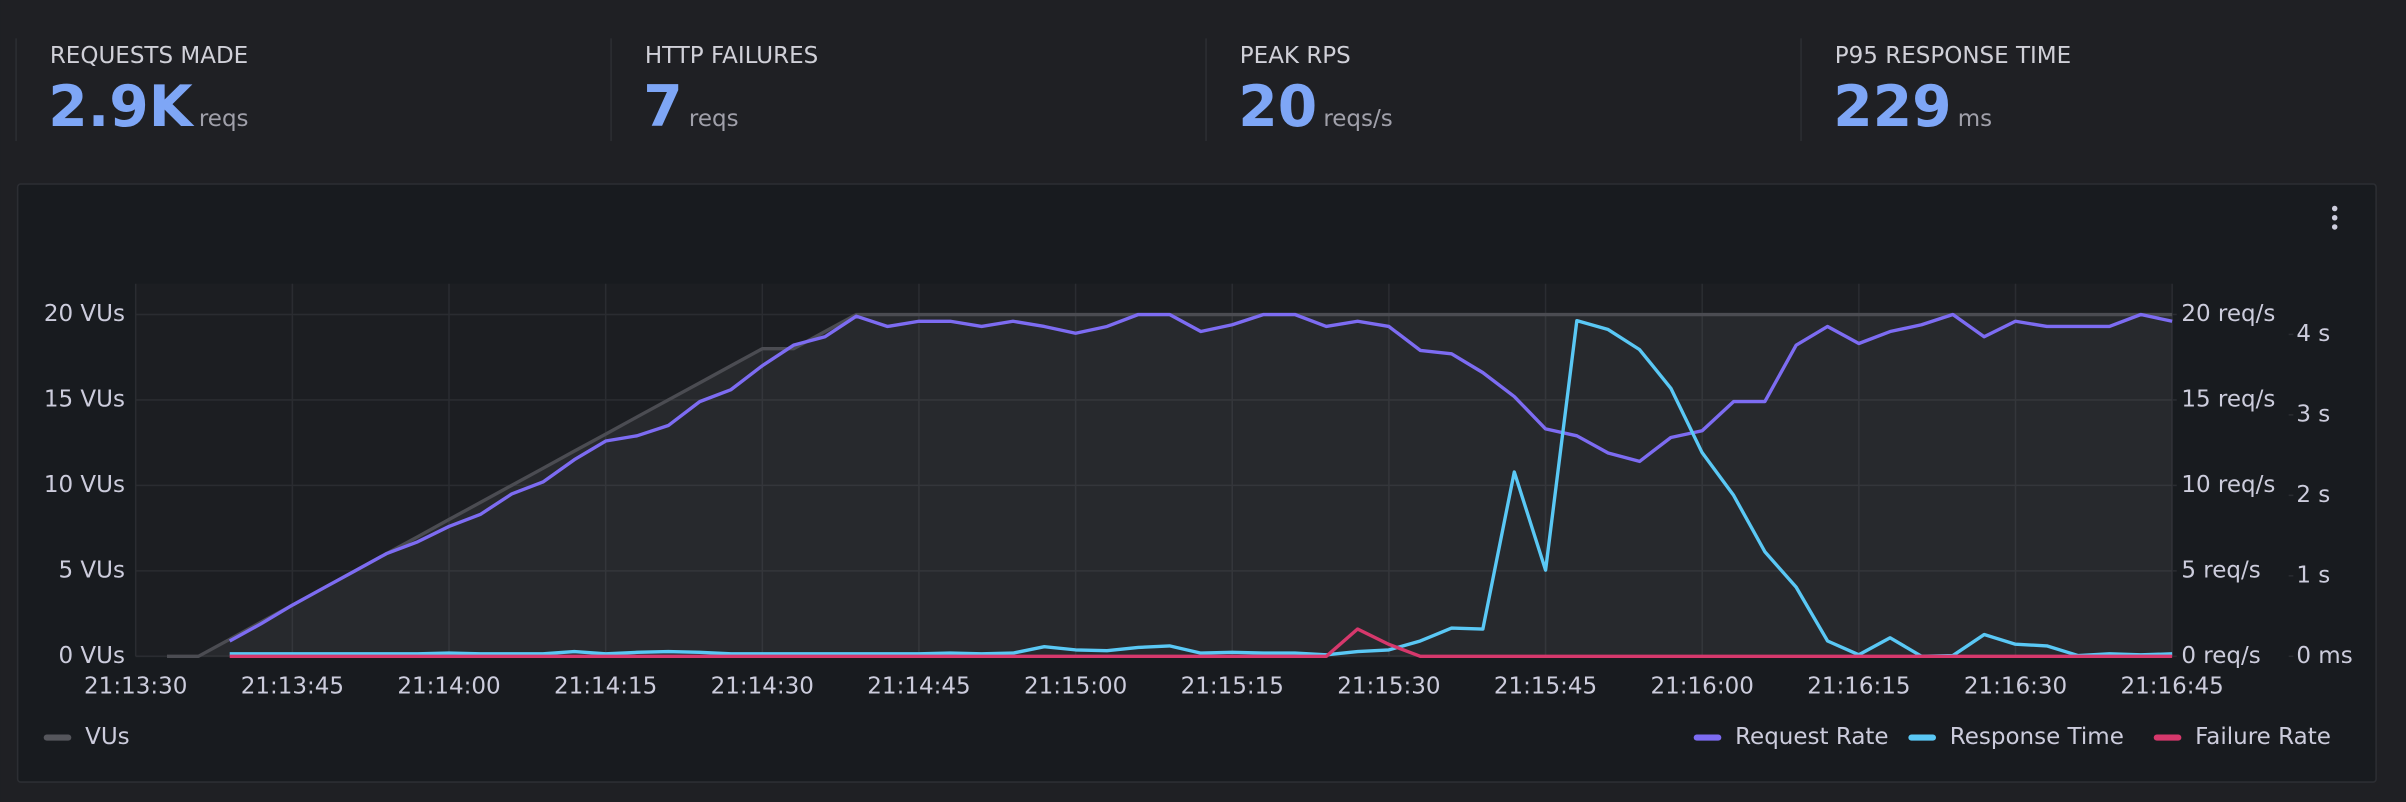 The width and height of the screenshot is (2406, 802). Describe the element at coordinates (1201, 643) in the screenshot. I see `series-line` at that location.